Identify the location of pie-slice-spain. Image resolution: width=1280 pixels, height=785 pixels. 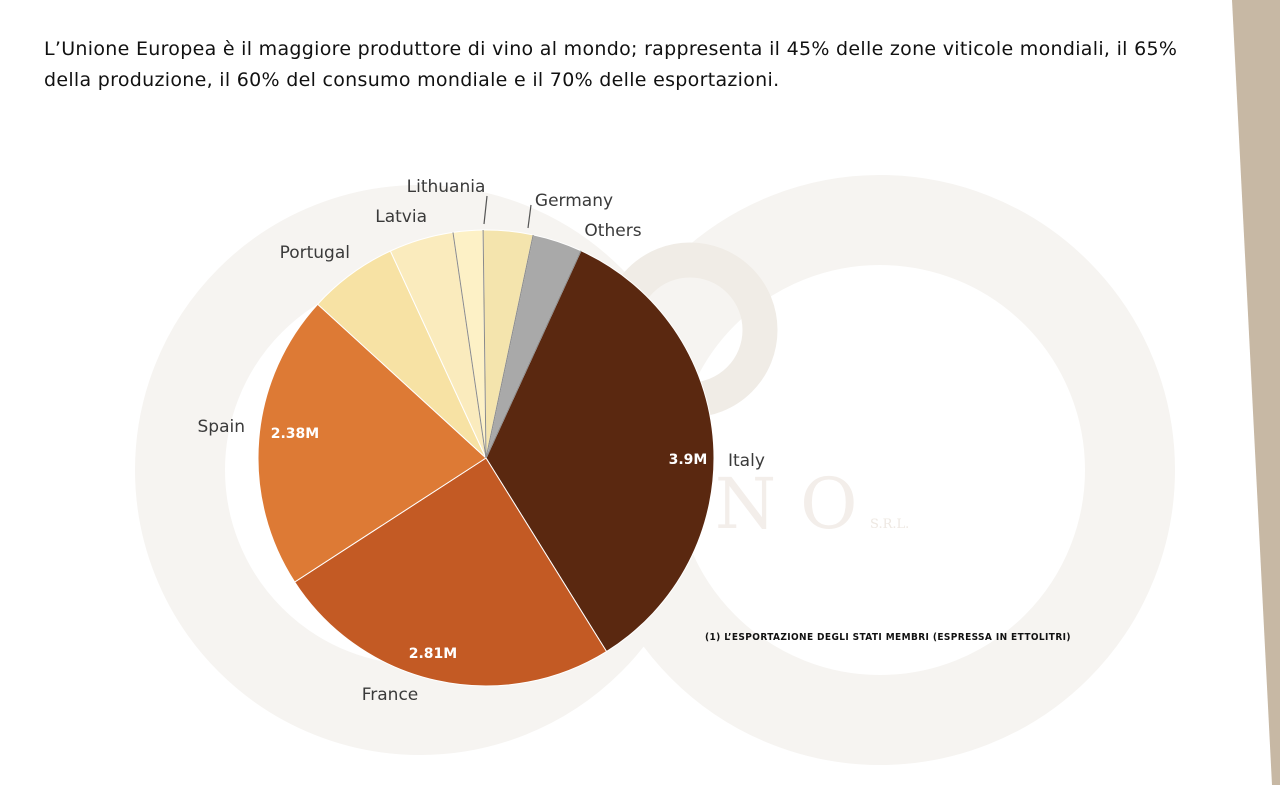
(372, 443).